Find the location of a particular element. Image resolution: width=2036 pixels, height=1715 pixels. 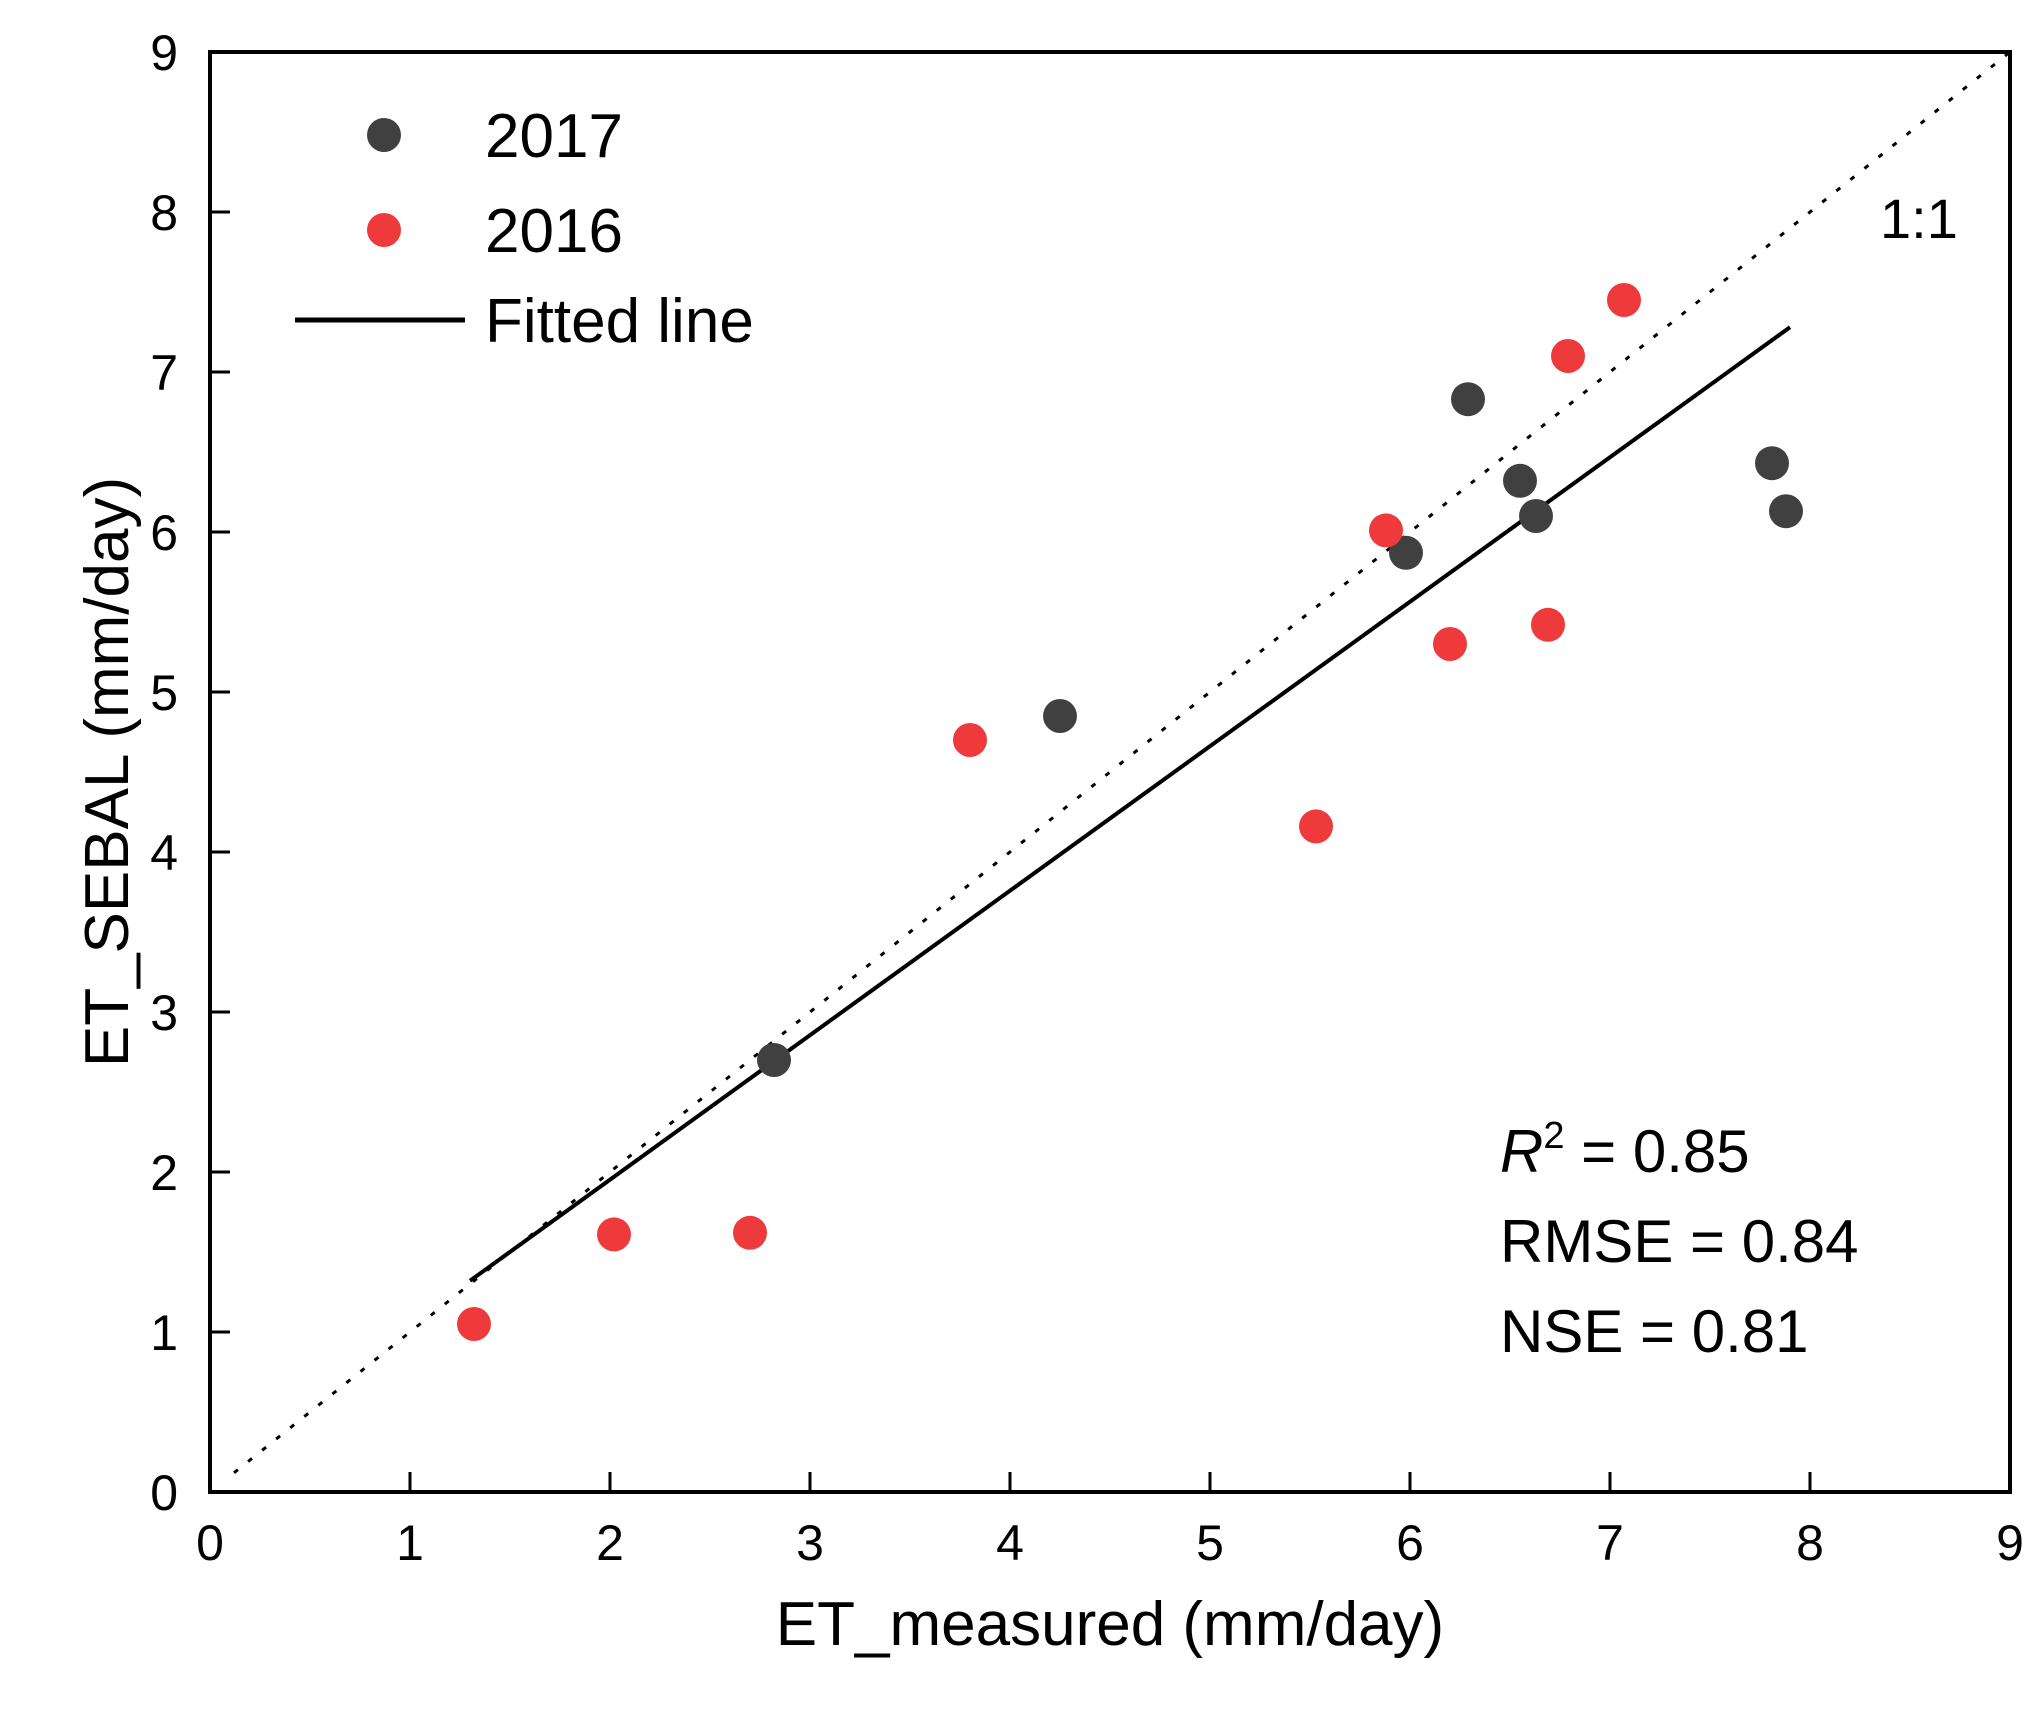

nse-stat: NSE = 0.81 is located at coordinates (1654, 1331).